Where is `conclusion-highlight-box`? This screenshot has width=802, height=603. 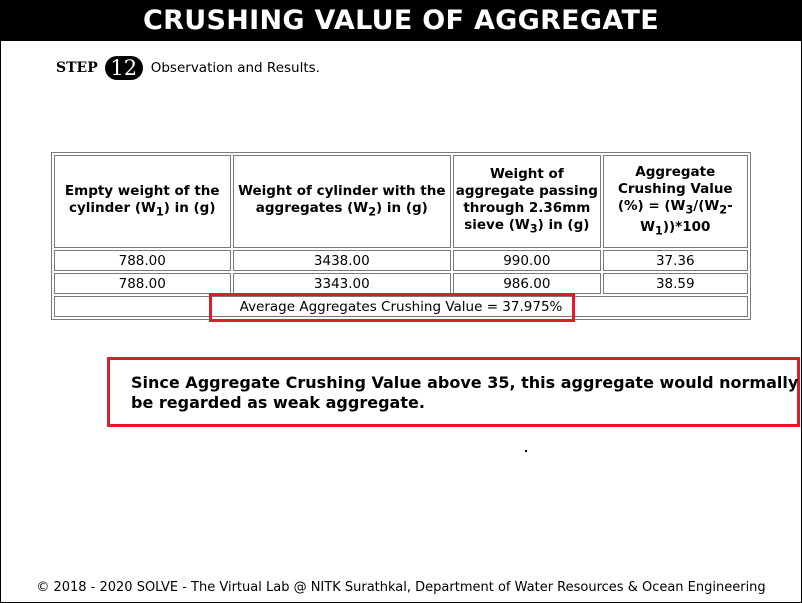
conclusion-highlight-box is located at coordinates (453, 392).